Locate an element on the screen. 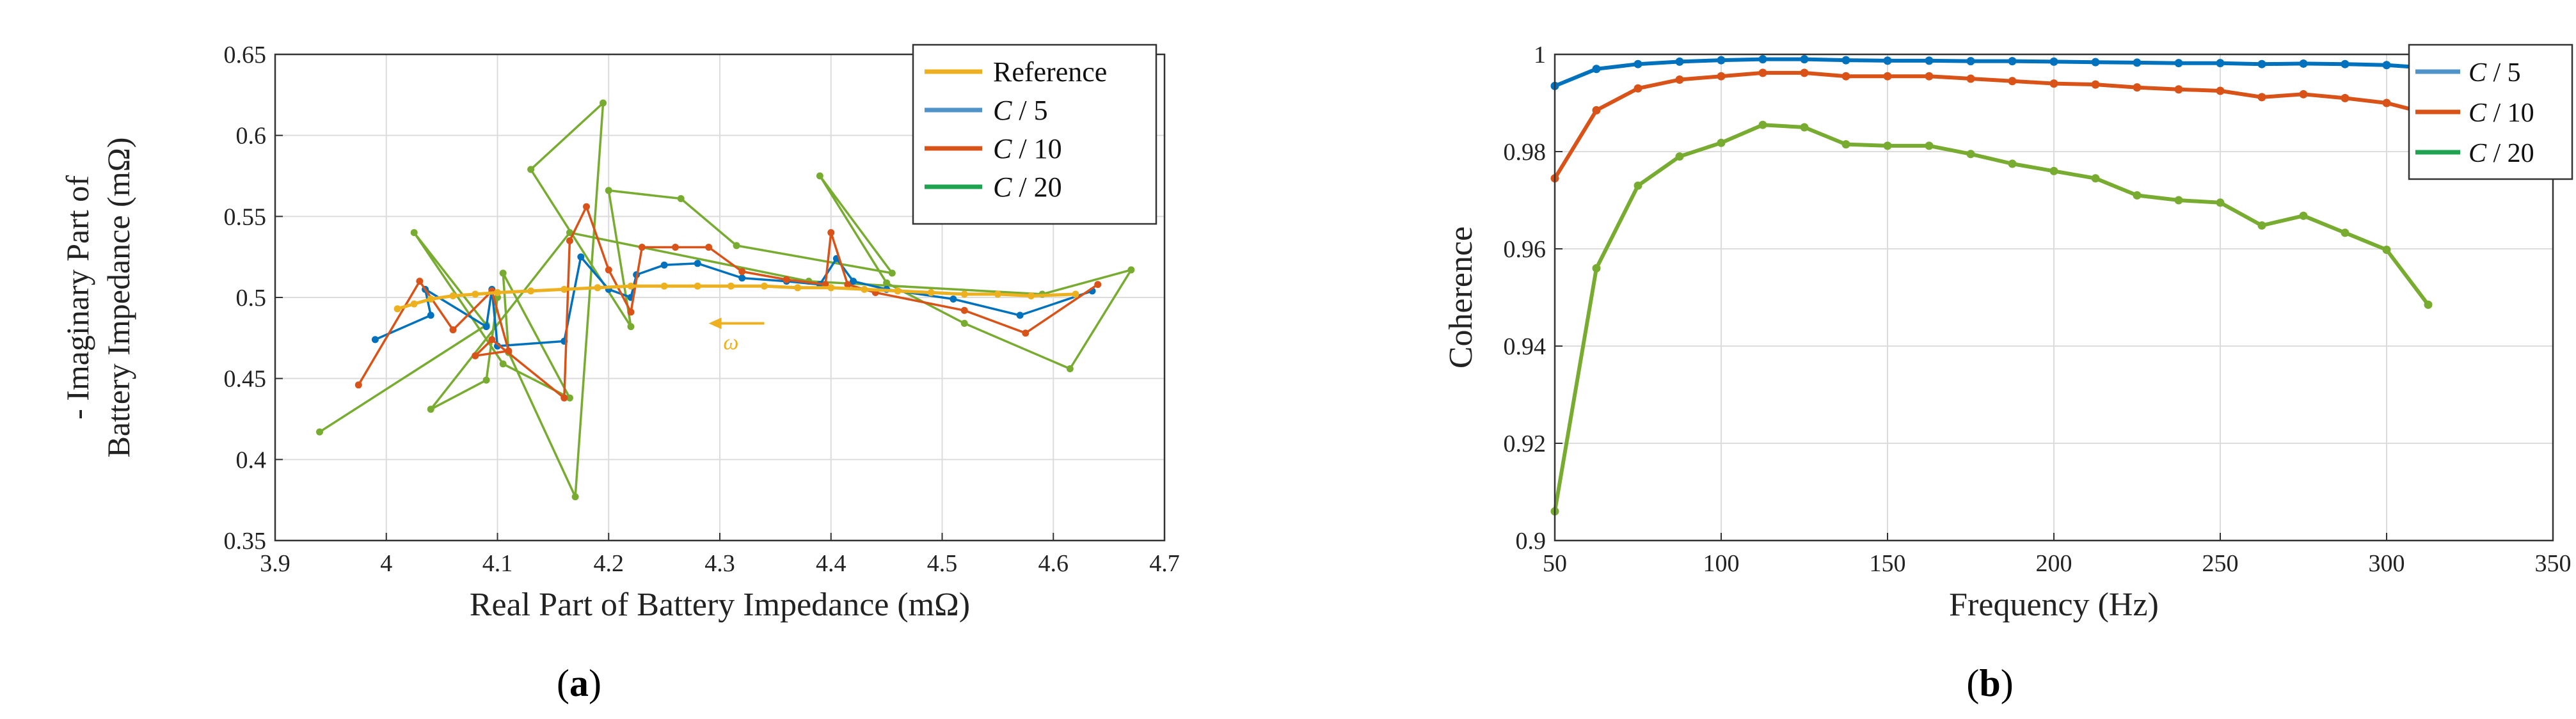 This screenshot has width=2576, height=719. x-axis-label-b: Frequency (Hz) is located at coordinates (2054, 605).